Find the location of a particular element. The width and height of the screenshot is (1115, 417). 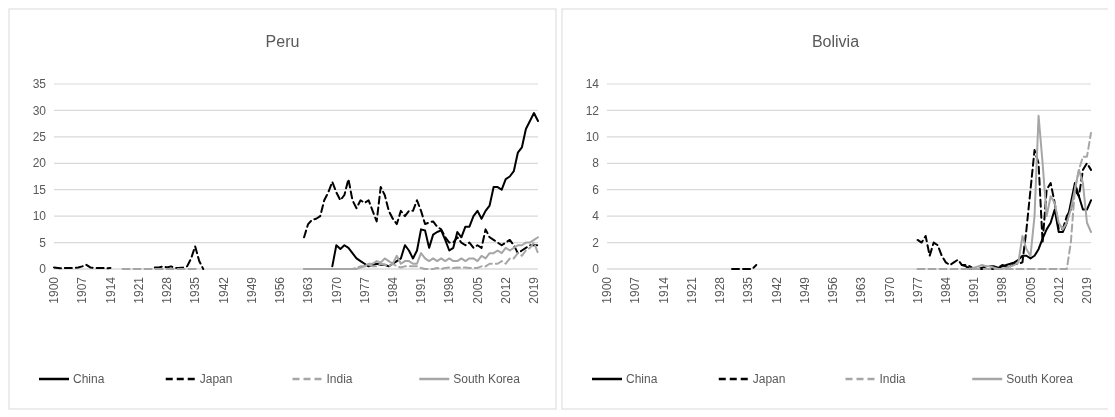

y-tick-label: 15 is located at coordinates (39, 189).